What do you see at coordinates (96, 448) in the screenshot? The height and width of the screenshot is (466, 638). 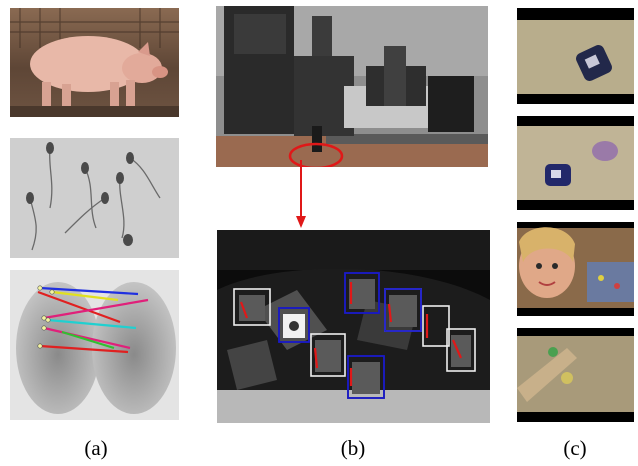 I see `caption-a: (a)` at bounding box center [96, 448].